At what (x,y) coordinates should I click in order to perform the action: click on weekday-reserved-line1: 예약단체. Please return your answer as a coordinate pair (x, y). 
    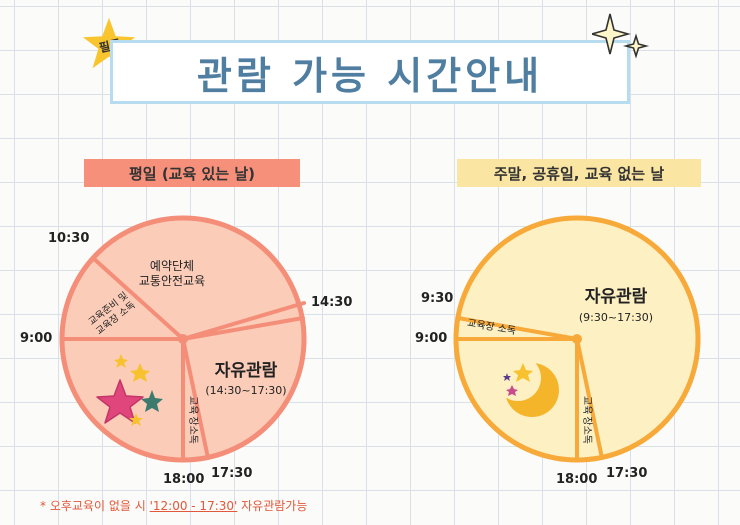
    Looking at the image, I should click on (172, 265).